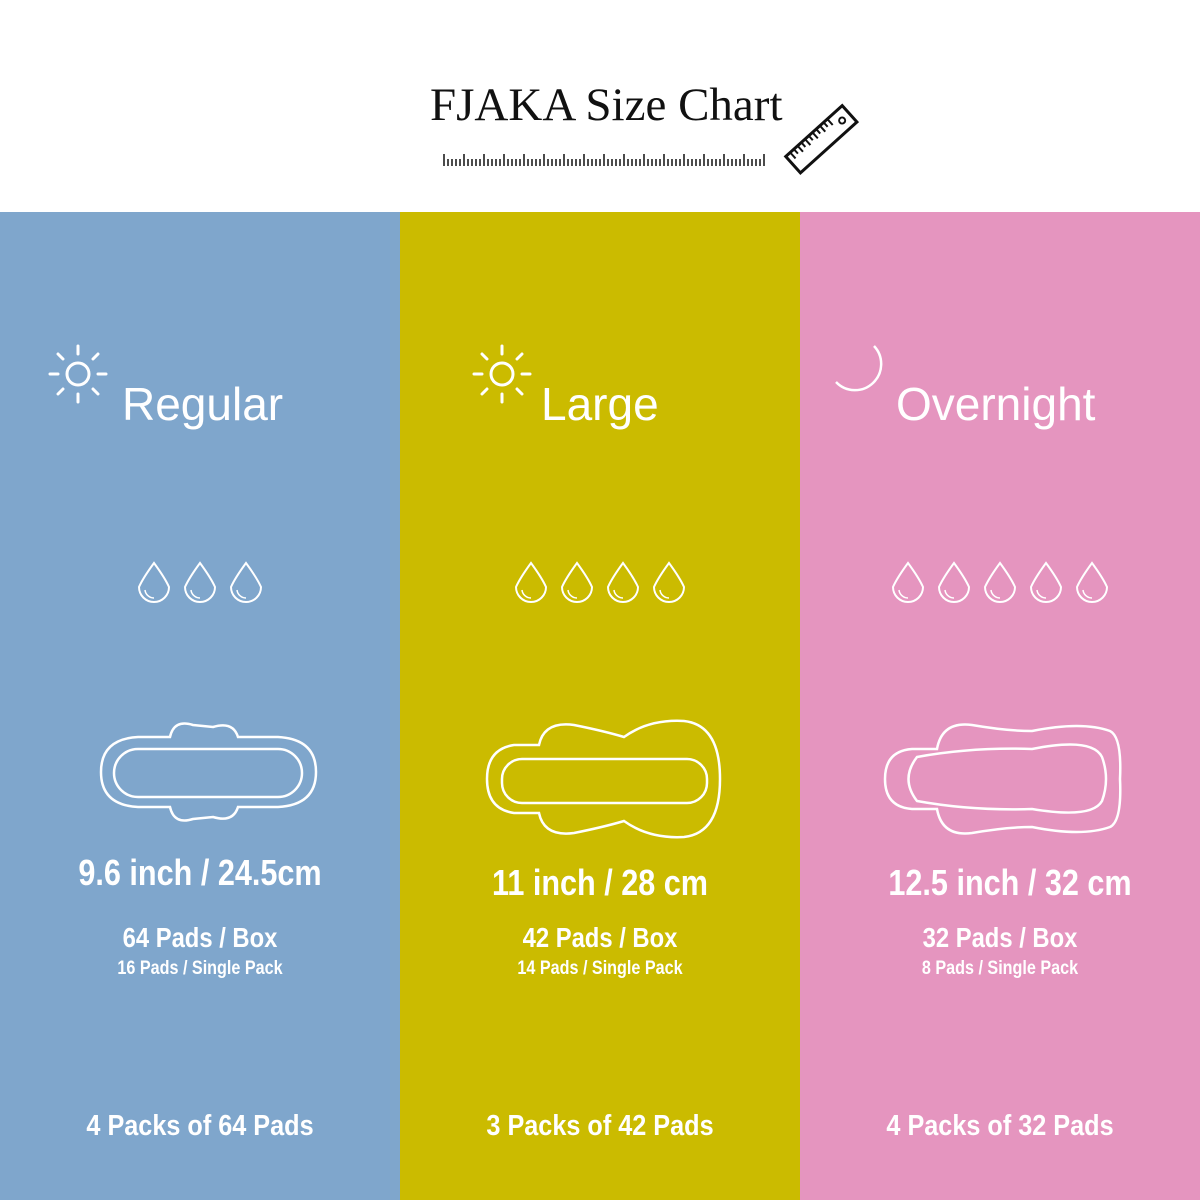  I want to click on size-name: Overnight, so click(996, 404).